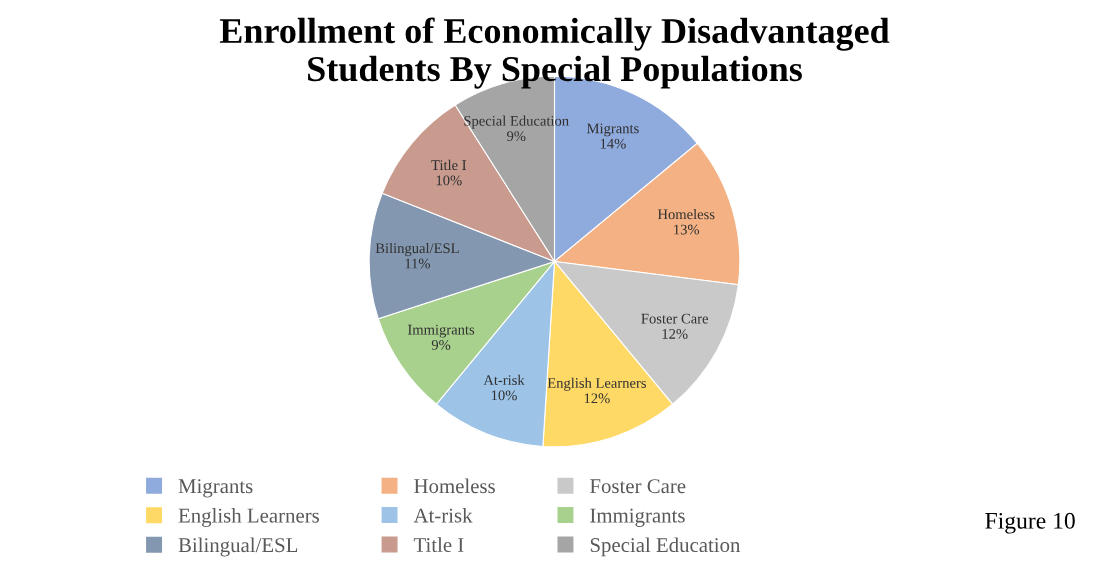 The height and width of the screenshot is (581, 1109). Describe the element at coordinates (438, 545) in the screenshot. I see `legend-label: Title I` at that location.